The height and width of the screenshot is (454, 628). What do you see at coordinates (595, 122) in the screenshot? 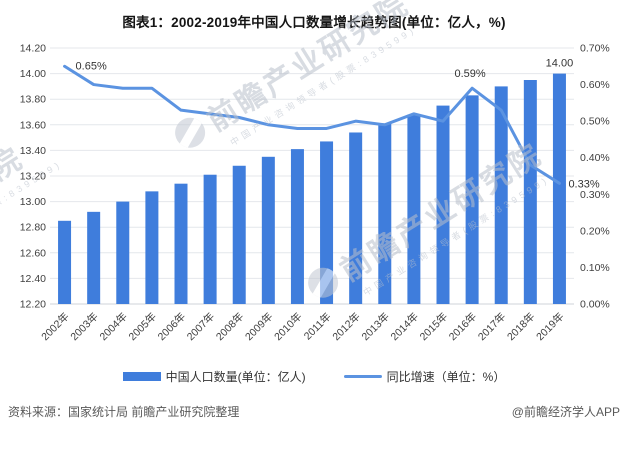
I see `right-axis-tick: 0.50%` at bounding box center [595, 122].